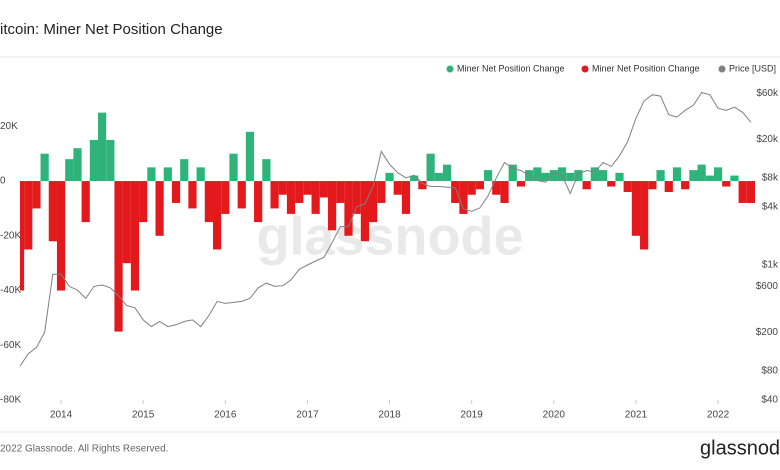 Image resolution: width=780 pixels, height=470 pixels. Describe the element at coordinates (752, 68) in the screenshot. I see `legend-label: Price [USD]` at that location.